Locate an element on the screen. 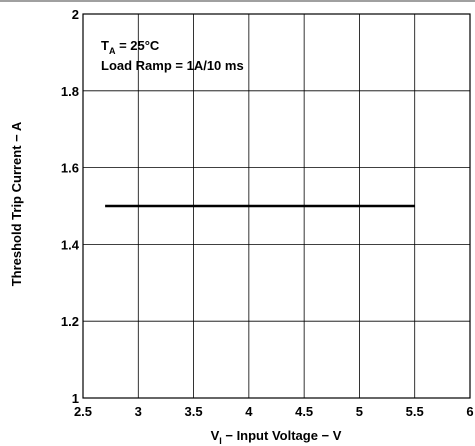 This screenshot has width=475, height=446. annotation-load-ramp: Load Ramp = 1A/10 ms is located at coordinates (172, 65).